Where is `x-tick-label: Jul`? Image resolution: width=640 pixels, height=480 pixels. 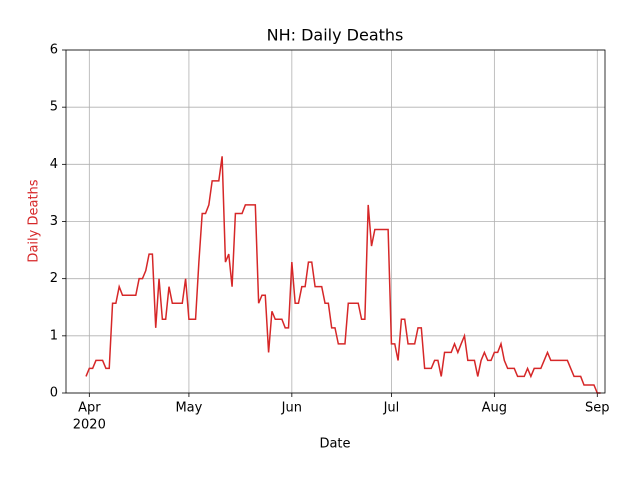 x-tick-label: Jul is located at coordinates (391, 408).